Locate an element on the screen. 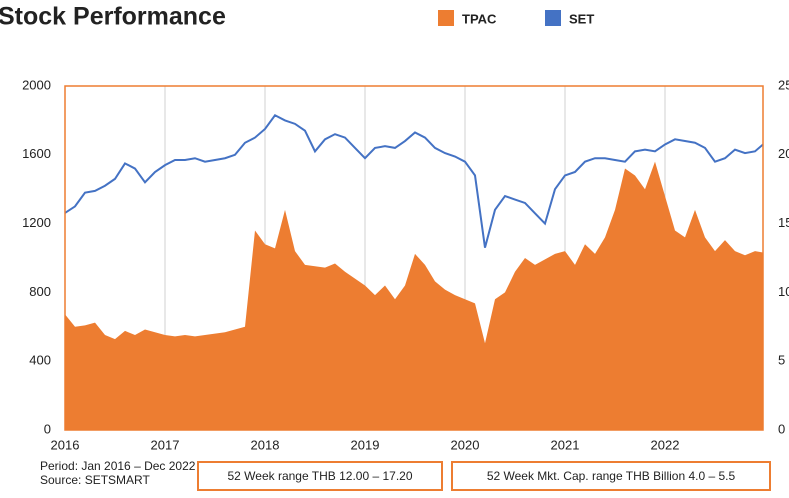  x-tick-label: 2016 is located at coordinates (65, 444).